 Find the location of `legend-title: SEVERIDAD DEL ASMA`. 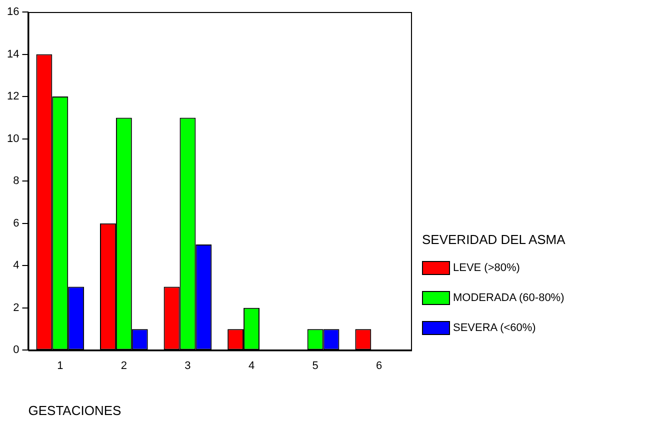

legend-title: SEVERIDAD DEL ASMA is located at coordinates (494, 239).